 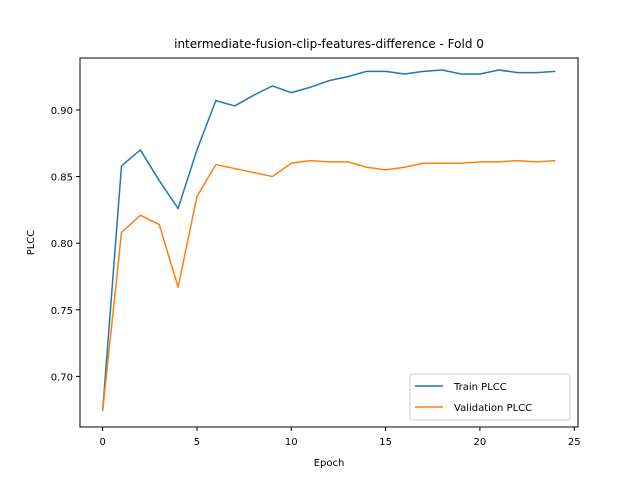 What do you see at coordinates (329, 463) in the screenshot?
I see `x-axis-label: Epoch` at bounding box center [329, 463].